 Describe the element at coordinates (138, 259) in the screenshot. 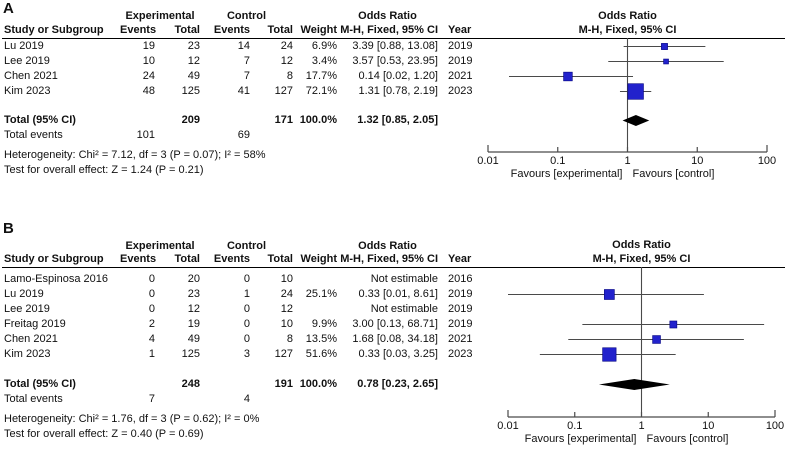

I see `col-header-exp-events: Events` at that location.